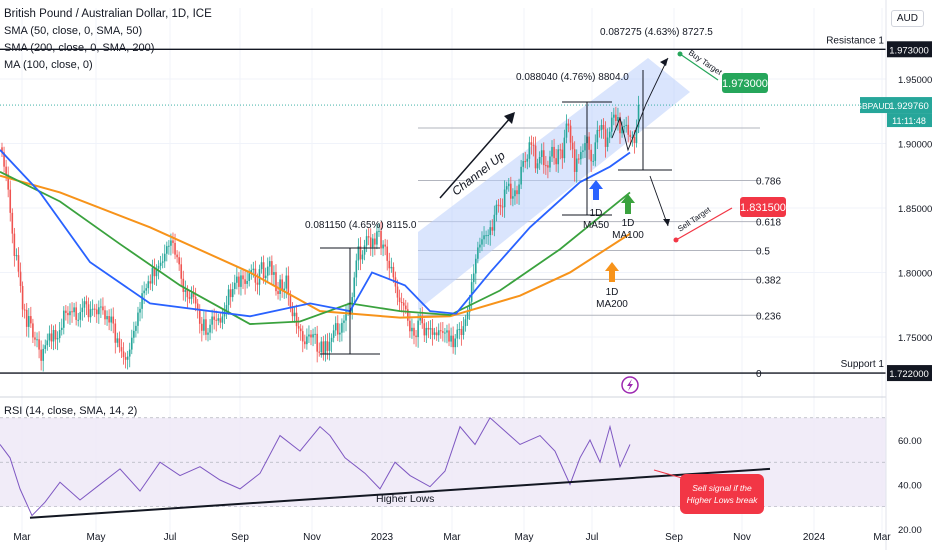 The height and width of the screenshot is (550, 932). I want to click on rsi-legend: RSI (14, close, SMA, 14, 2), so click(70, 411).